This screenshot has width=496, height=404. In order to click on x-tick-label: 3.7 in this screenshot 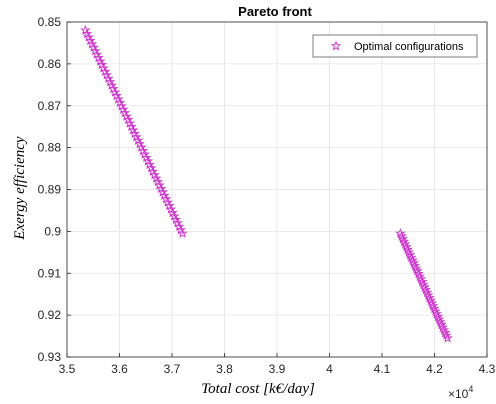, I will do `click(172, 369)`.